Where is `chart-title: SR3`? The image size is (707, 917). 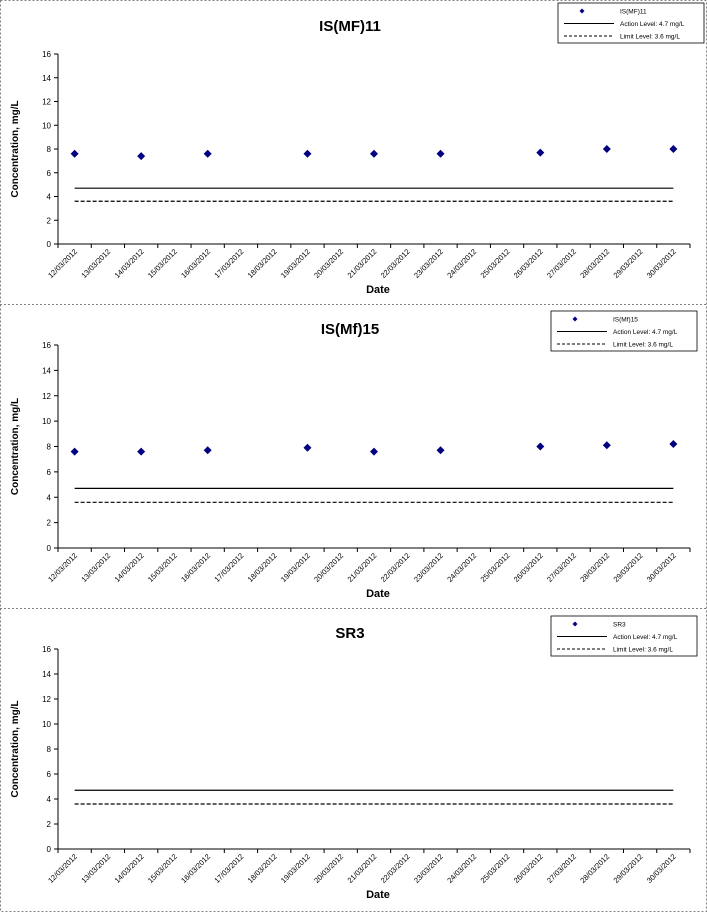 chart-title: SR3 is located at coordinates (349, 633).